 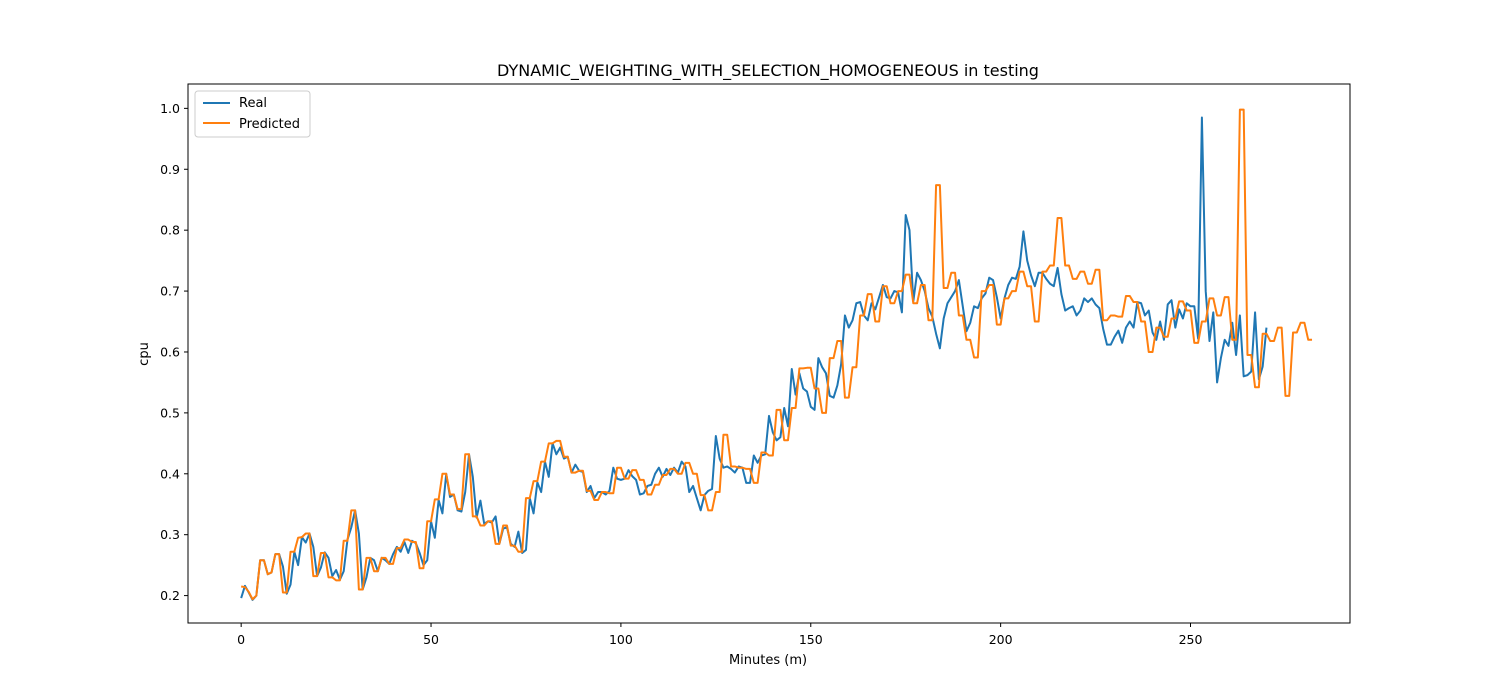 What do you see at coordinates (241, 639) in the screenshot?
I see `x-tick-label: 0` at bounding box center [241, 639].